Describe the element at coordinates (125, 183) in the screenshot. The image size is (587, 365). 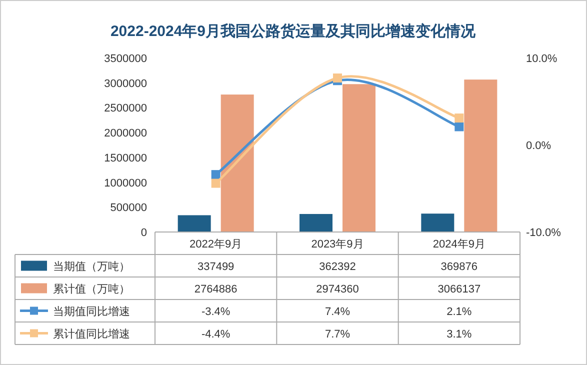
I see `y-tick-label: 1000000` at that location.